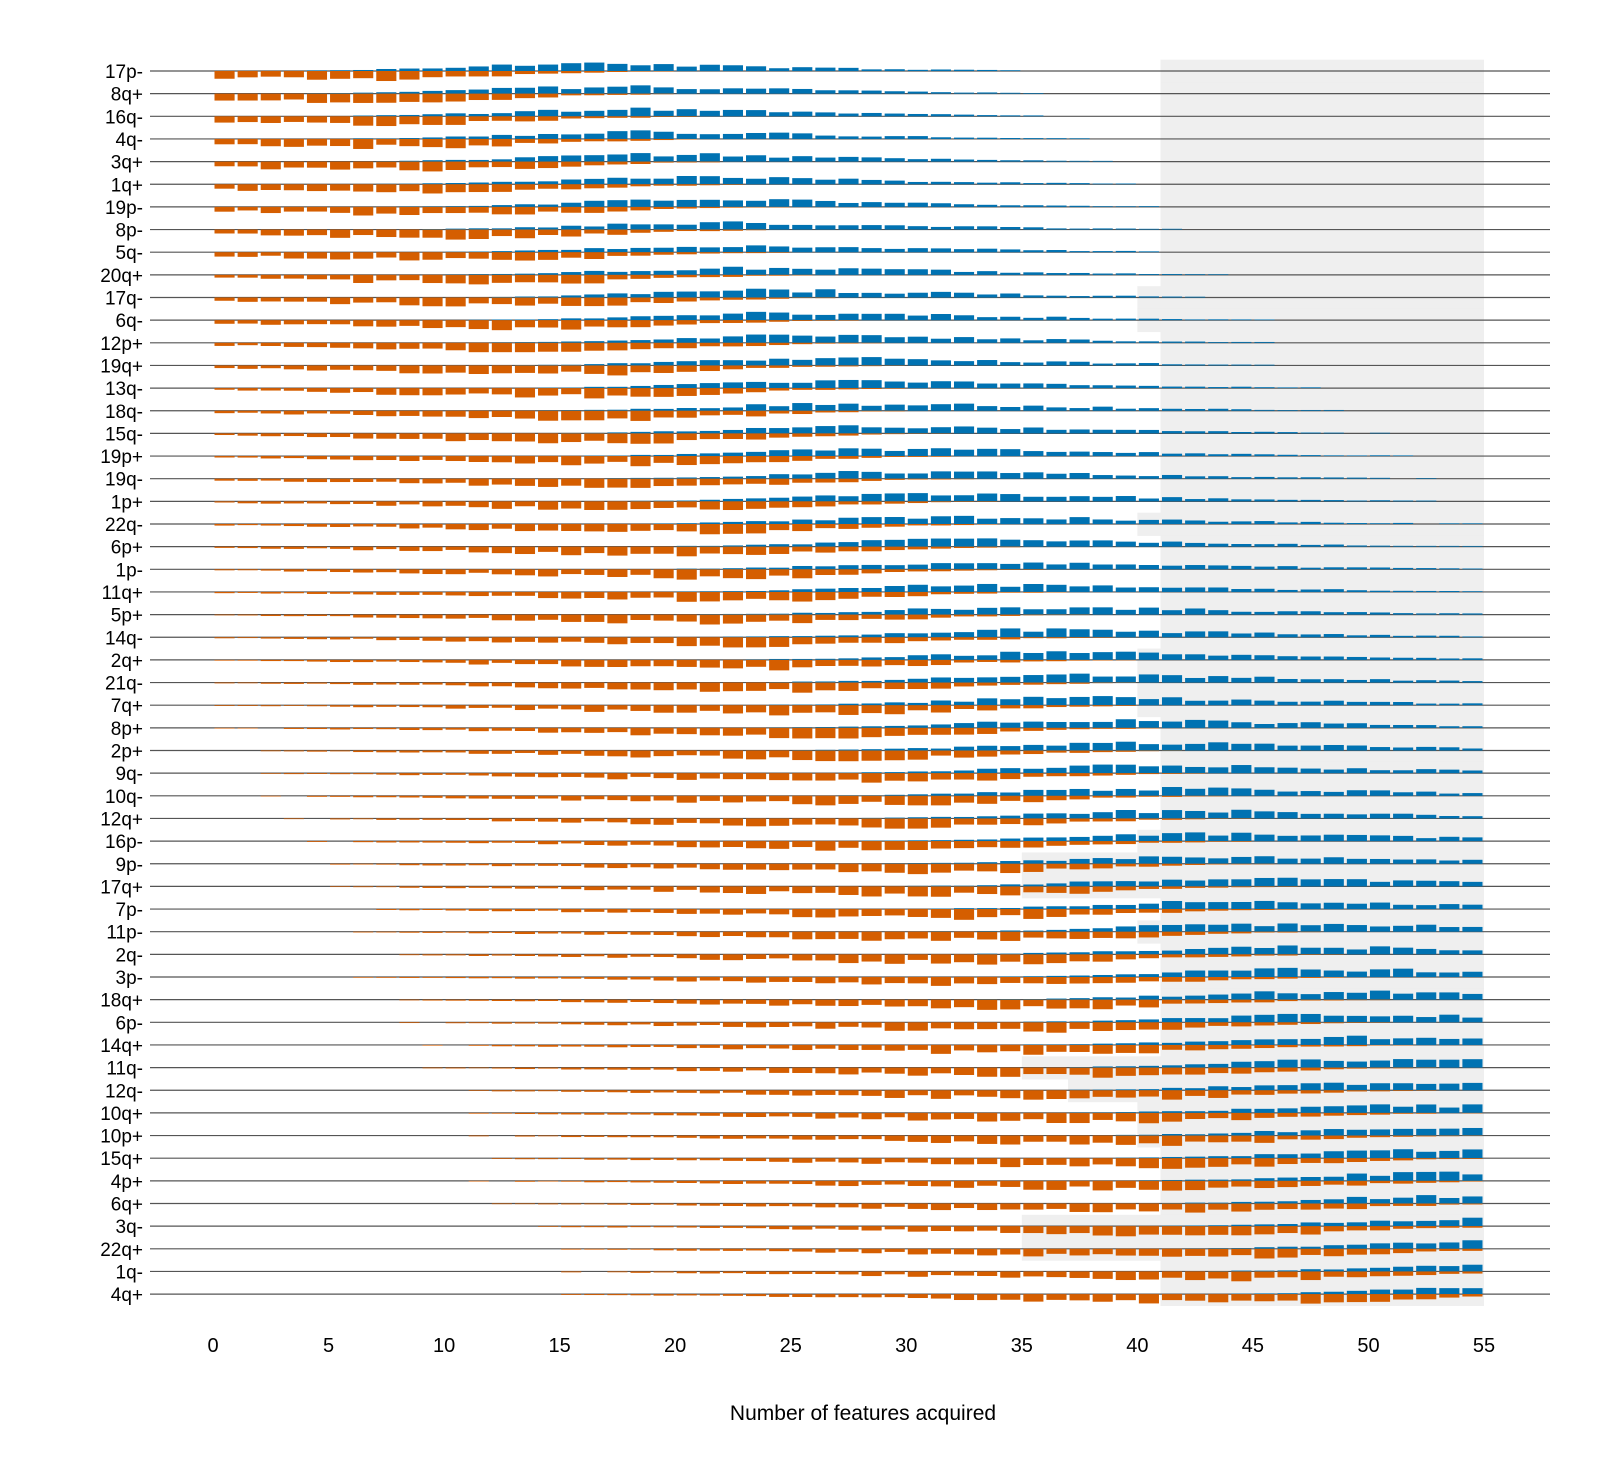  What do you see at coordinates (127, 163) in the screenshot?
I see `row-label: 3q+` at bounding box center [127, 163].